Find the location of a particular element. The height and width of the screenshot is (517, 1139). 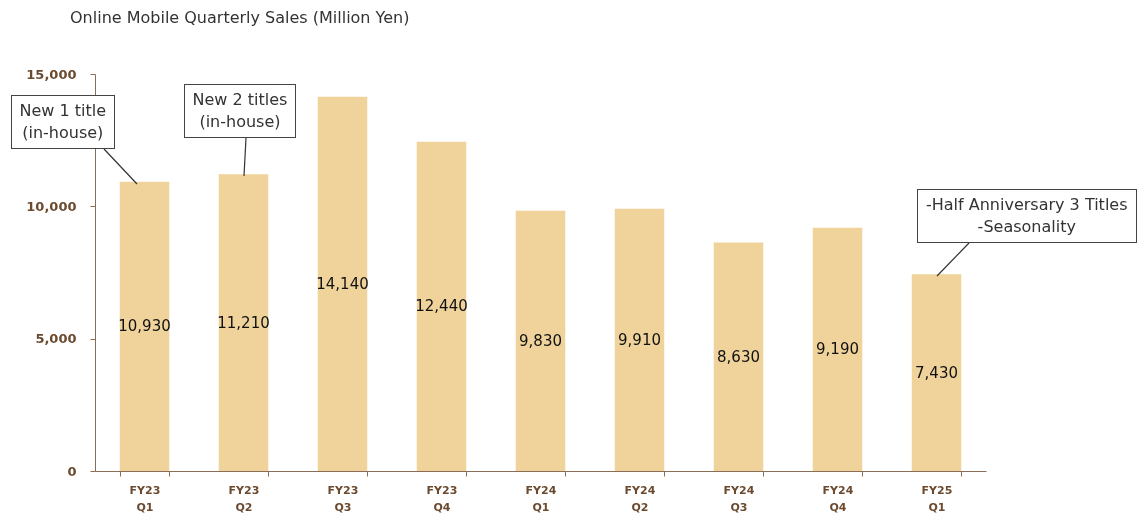

y-tick-label: 0 is located at coordinates (72, 471).